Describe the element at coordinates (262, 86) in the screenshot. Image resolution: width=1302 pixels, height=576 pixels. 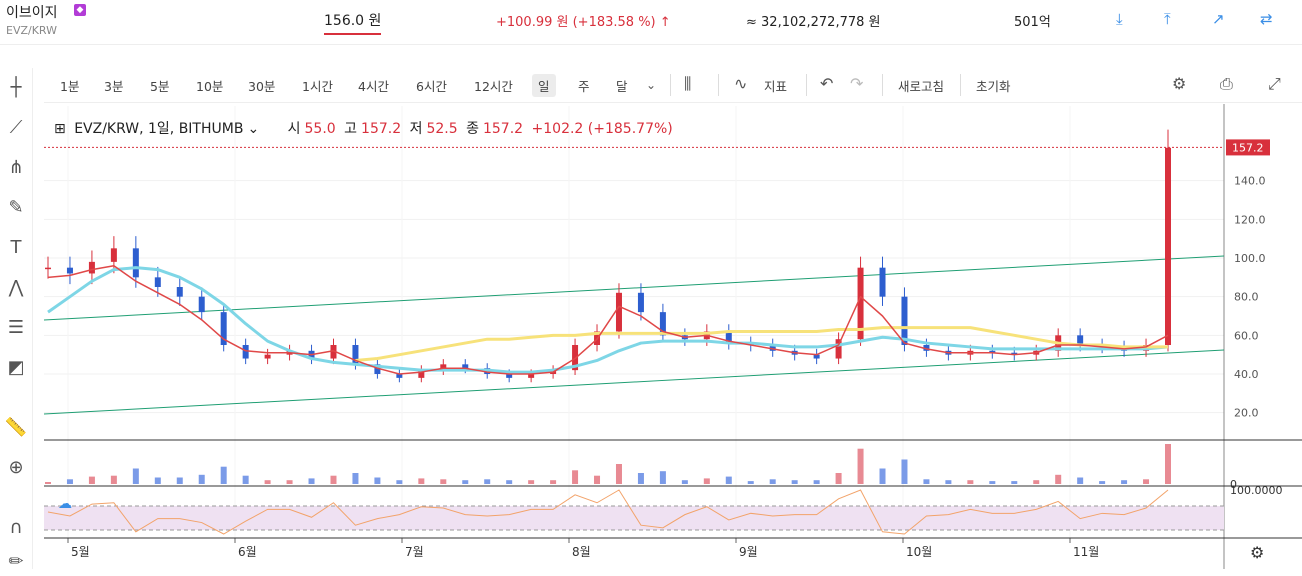
I see `interval-30m: 30분` at that location.